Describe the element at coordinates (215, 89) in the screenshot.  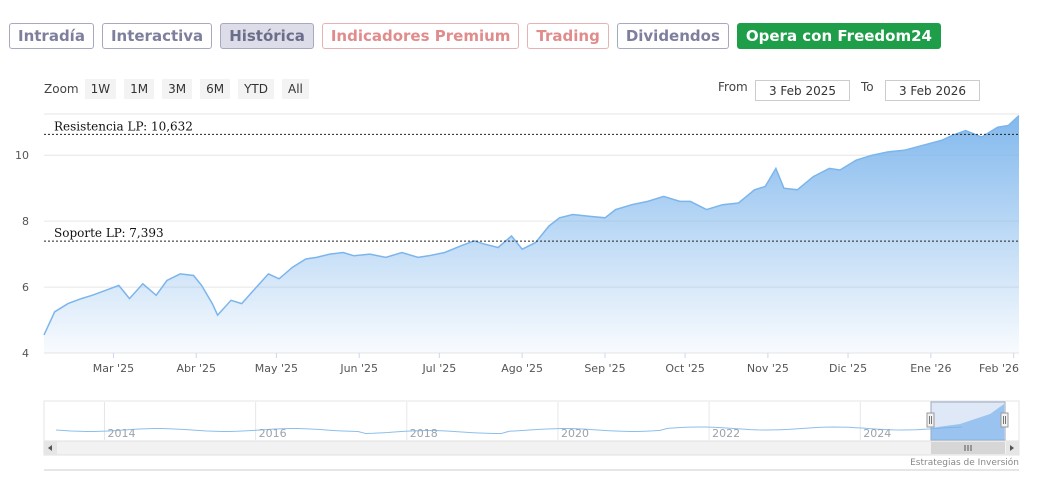
I see `zoom-6m: 6M` at that location.